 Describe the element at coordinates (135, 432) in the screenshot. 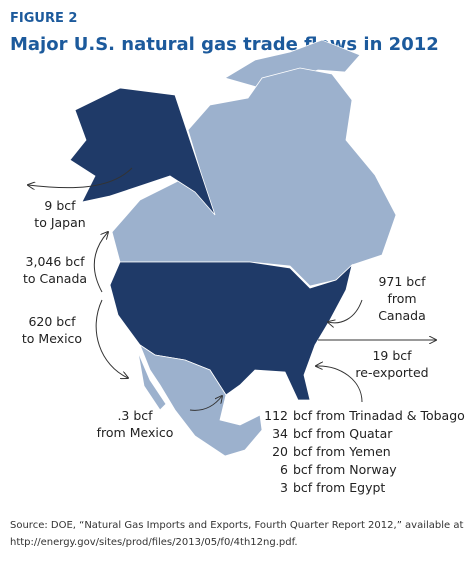

I see `annotation: from Mexico` at that location.